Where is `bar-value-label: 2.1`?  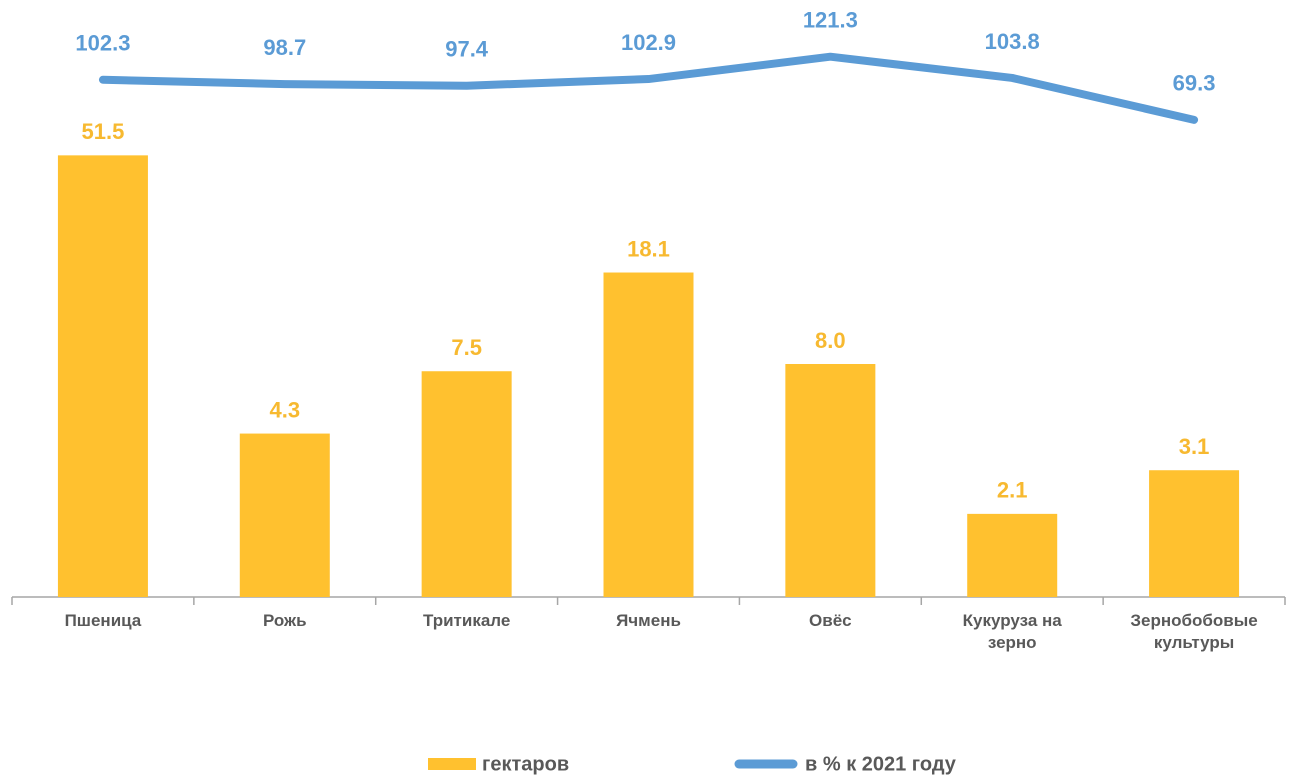
bar-value-label: 2.1 is located at coordinates (1012, 490).